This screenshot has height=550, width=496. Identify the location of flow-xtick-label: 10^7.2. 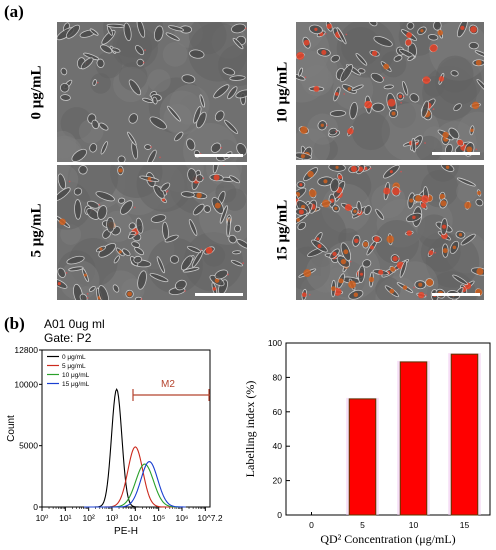
(210, 518).